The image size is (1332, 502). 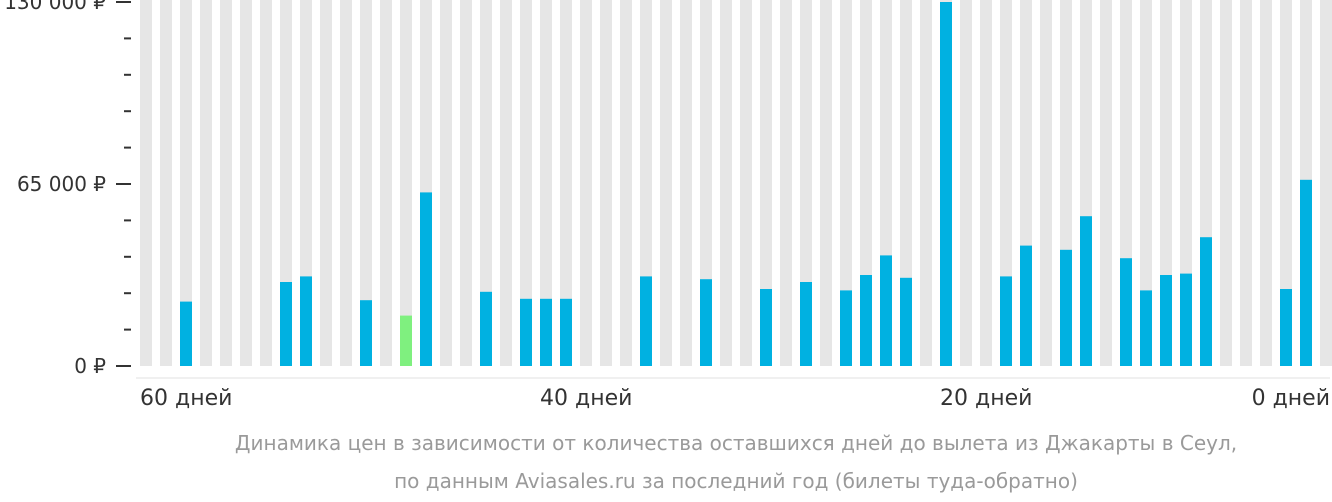 What do you see at coordinates (61, 184) in the screenshot?
I see `y-tick-label: 65 000 ₽` at bounding box center [61, 184].